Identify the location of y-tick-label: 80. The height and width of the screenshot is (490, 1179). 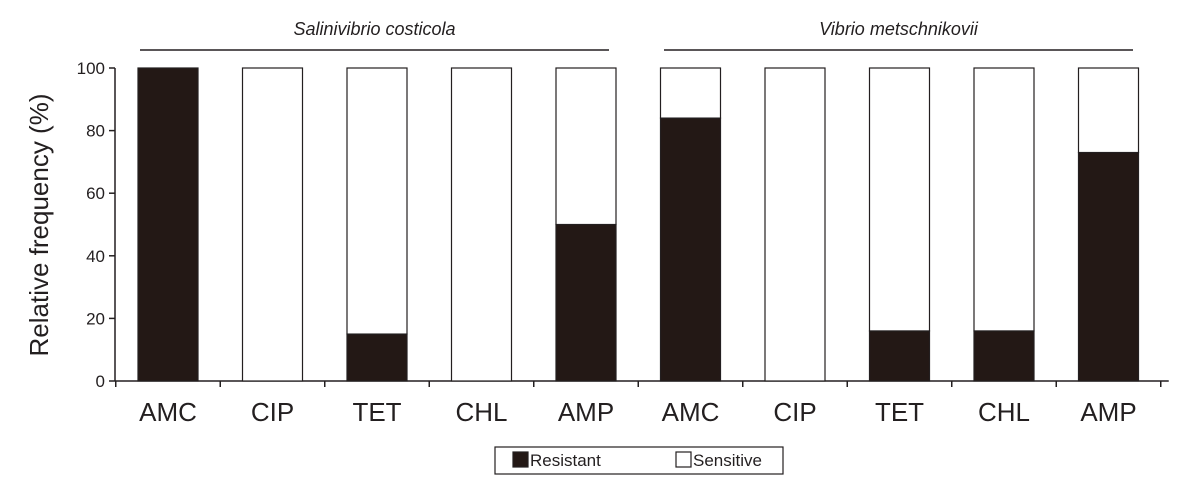
(95, 131).